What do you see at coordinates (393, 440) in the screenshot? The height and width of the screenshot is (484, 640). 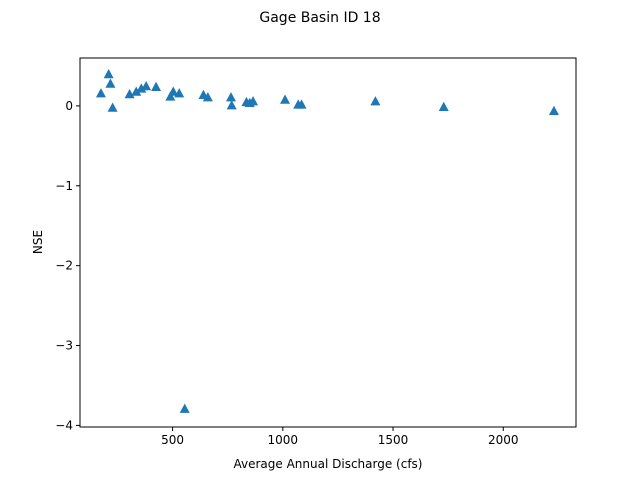 I see `x-tick-label: 1500` at bounding box center [393, 440].